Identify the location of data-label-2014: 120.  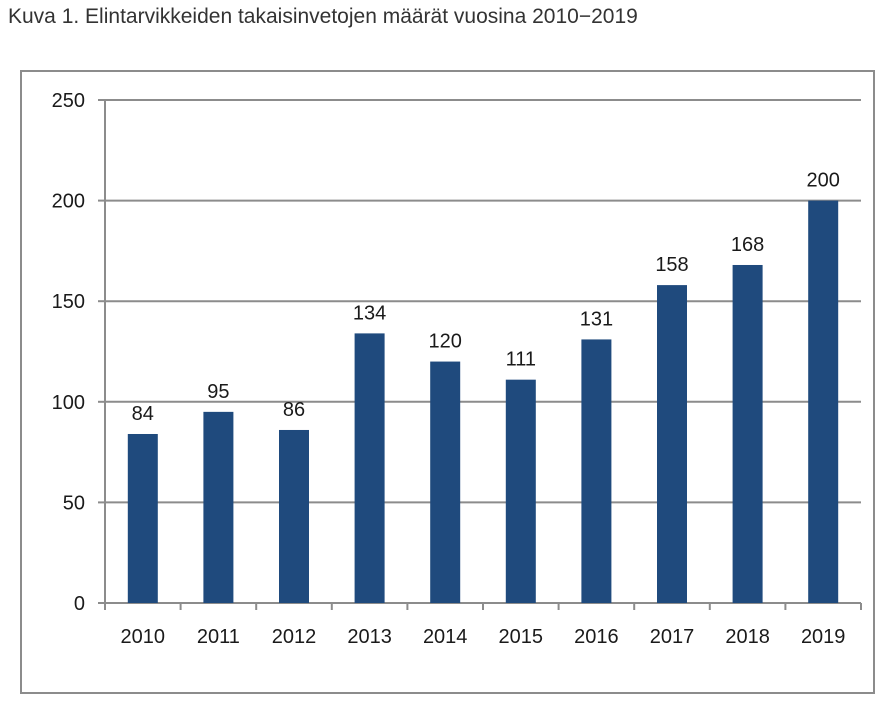
(445, 342).